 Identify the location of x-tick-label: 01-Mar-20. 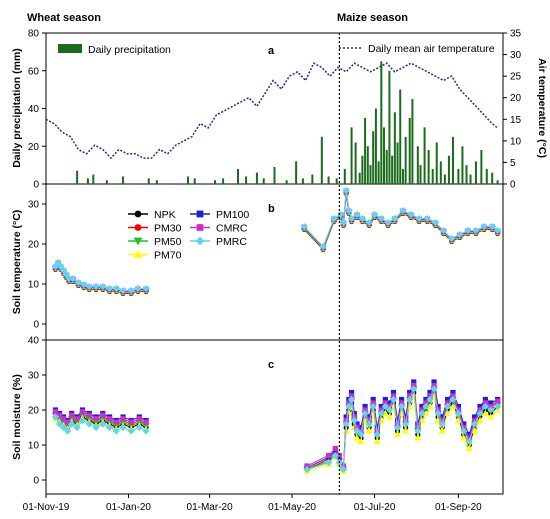
(210, 507).